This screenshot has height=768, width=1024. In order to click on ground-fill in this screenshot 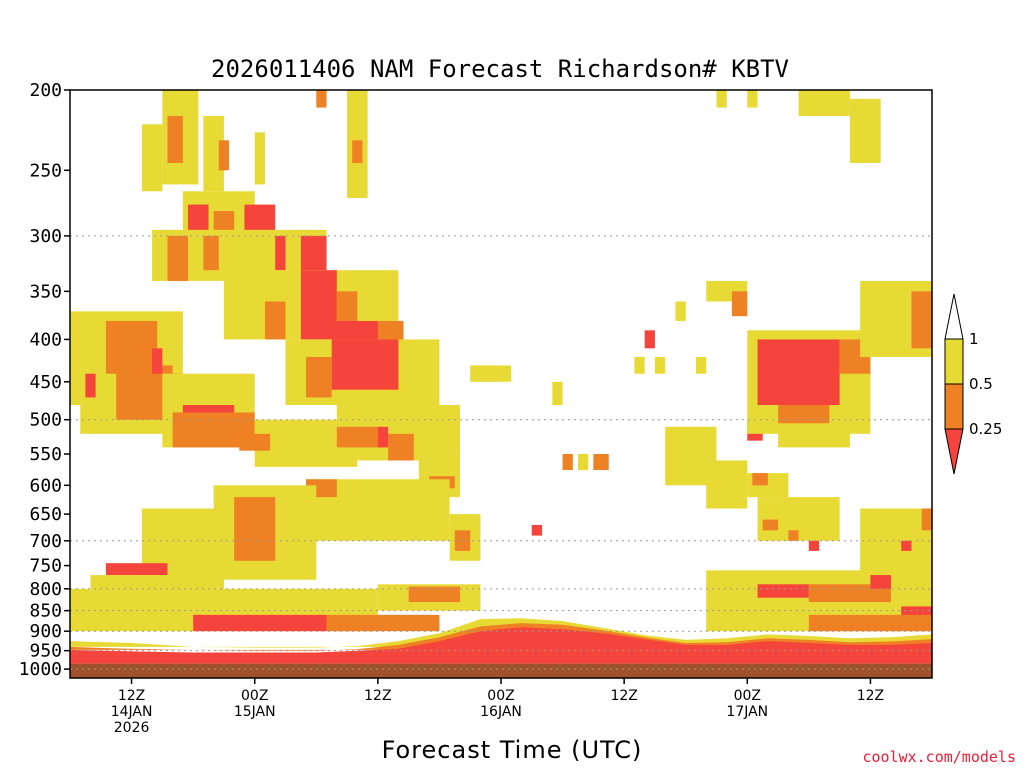, I will do `click(501, 670)`.